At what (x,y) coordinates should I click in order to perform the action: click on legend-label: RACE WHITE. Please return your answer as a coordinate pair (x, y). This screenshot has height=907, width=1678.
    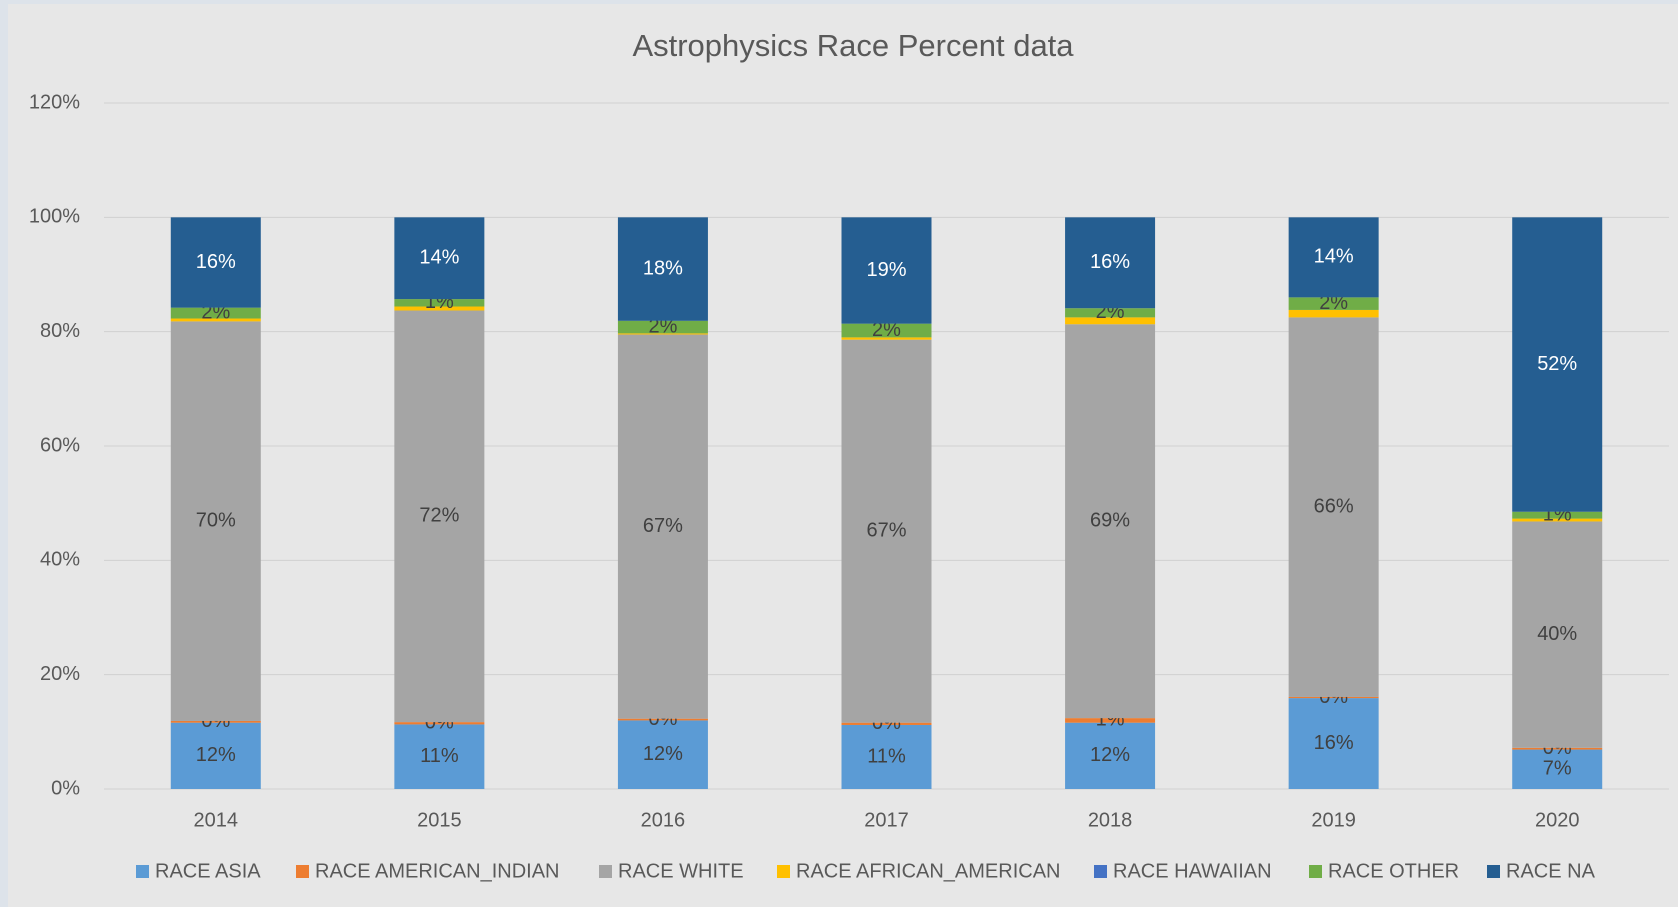
    Looking at the image, I should click on (681, 871).